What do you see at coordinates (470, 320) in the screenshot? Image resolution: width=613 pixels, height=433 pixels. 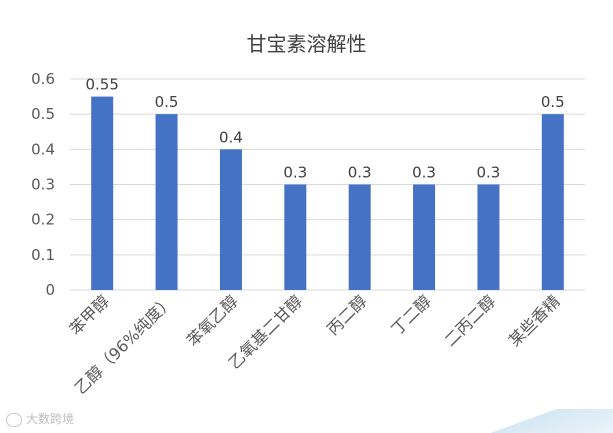 I see `x-category-label: 二丙二醇` at bounding box center [470, 320].